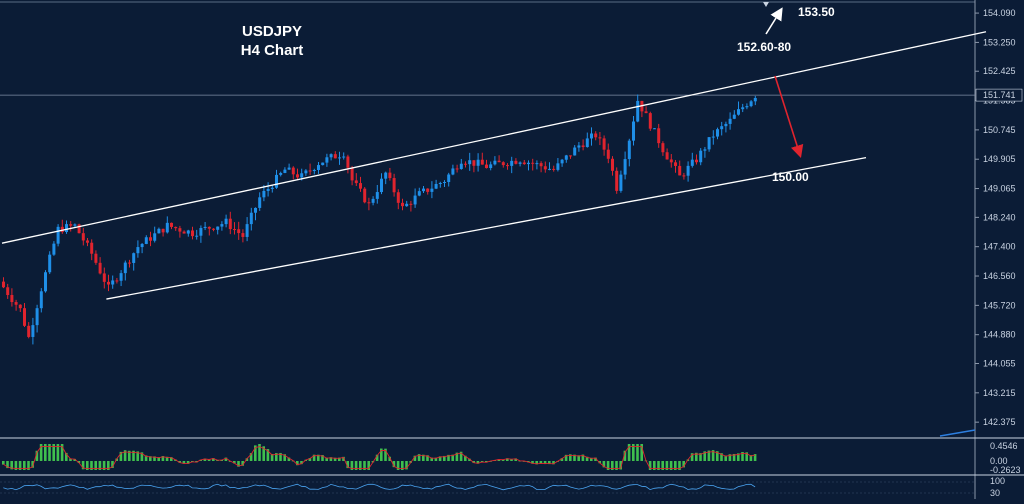 The width and height of the screenshot is (1024, 504). Describe the element at coordinates (997, 481) in the screenshot. I see `lower-pane-tick-label: 100` at that location.